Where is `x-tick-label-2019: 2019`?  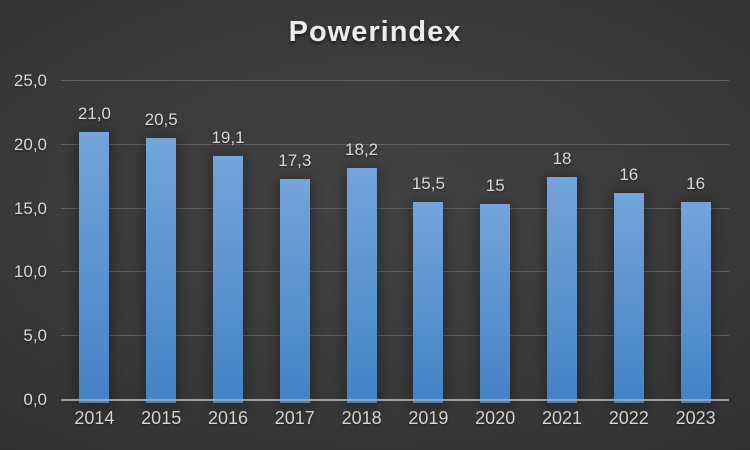
x-tick-label-2019: 2019 is located at coordinates (428, 418).